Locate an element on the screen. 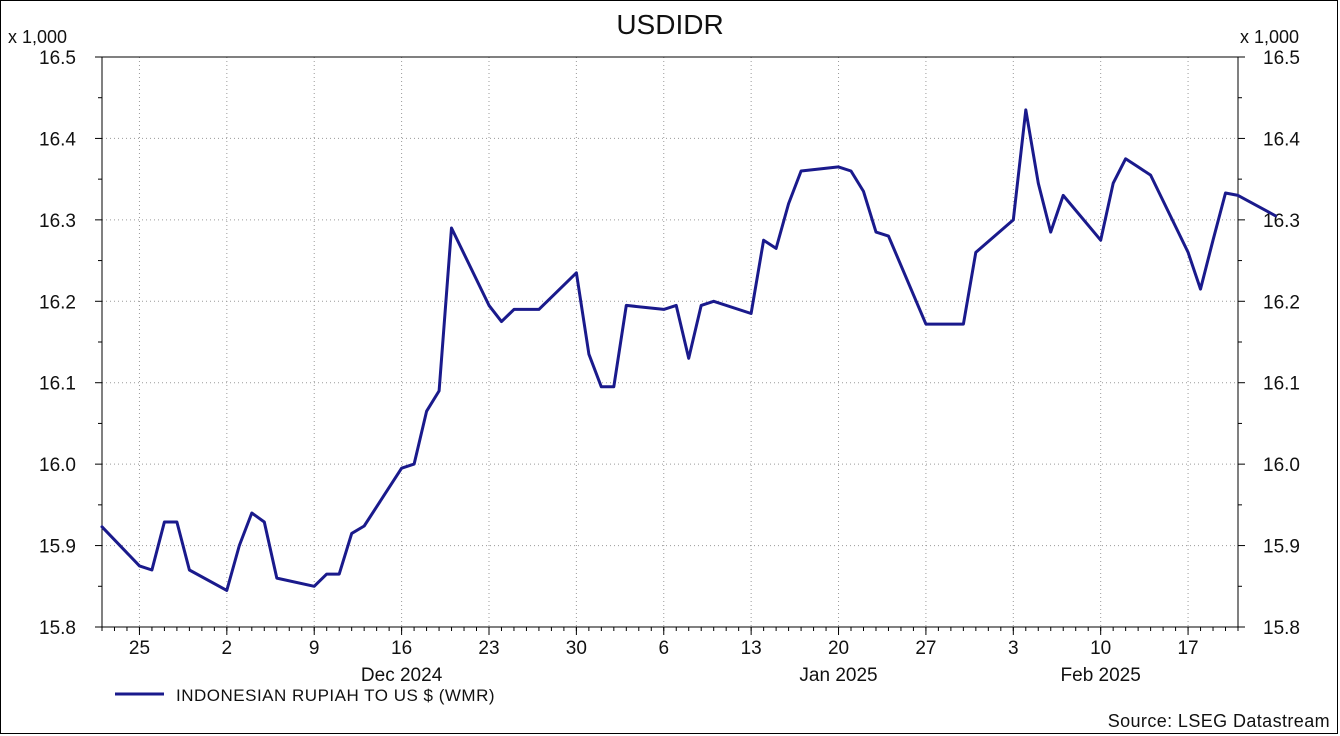  y-tick-label-left: 15.8 is located at coordinates (57, 628).